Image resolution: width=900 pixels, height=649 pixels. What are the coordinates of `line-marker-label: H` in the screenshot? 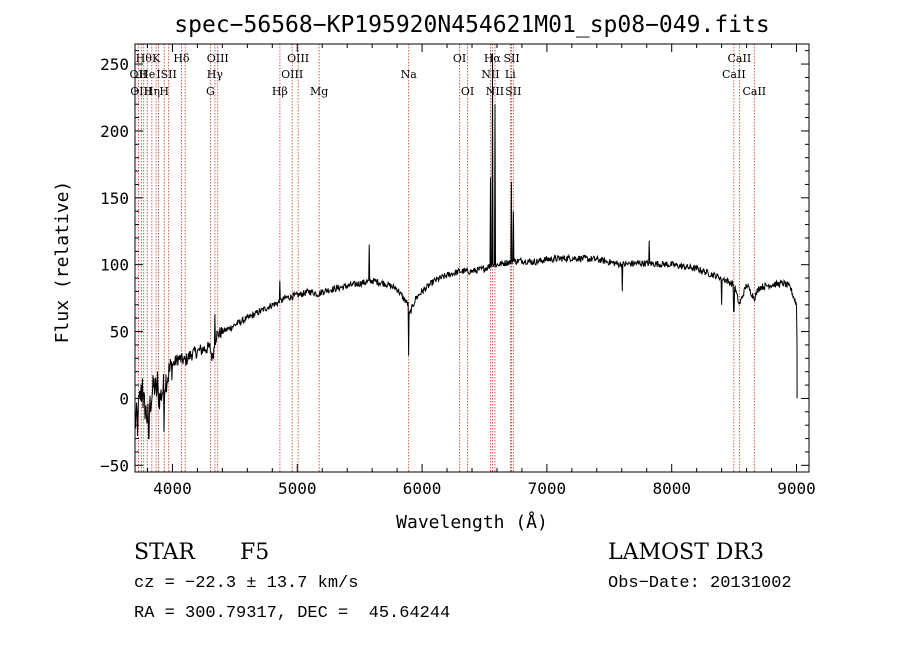 It's located at (164, 91).